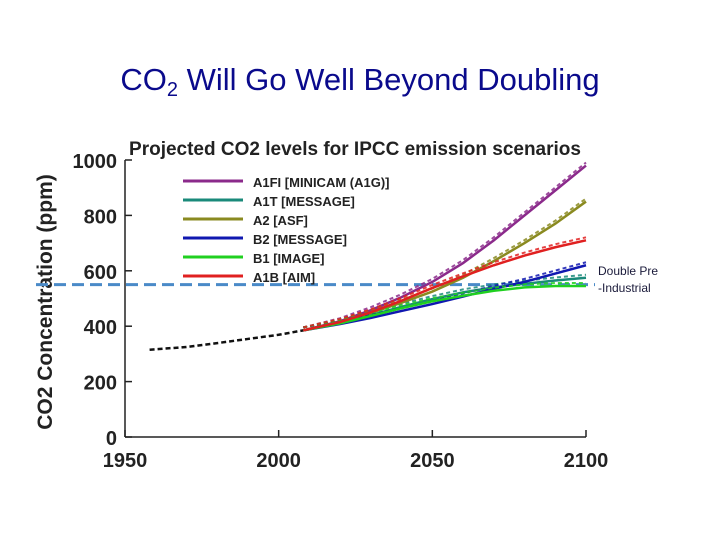 The width and height of the screenshot is (720, 540). What do you see at coordinates (628, 271) in the screenshot?
I see `annotation-line-1: Double Pre` at bounding box center [628, 271].